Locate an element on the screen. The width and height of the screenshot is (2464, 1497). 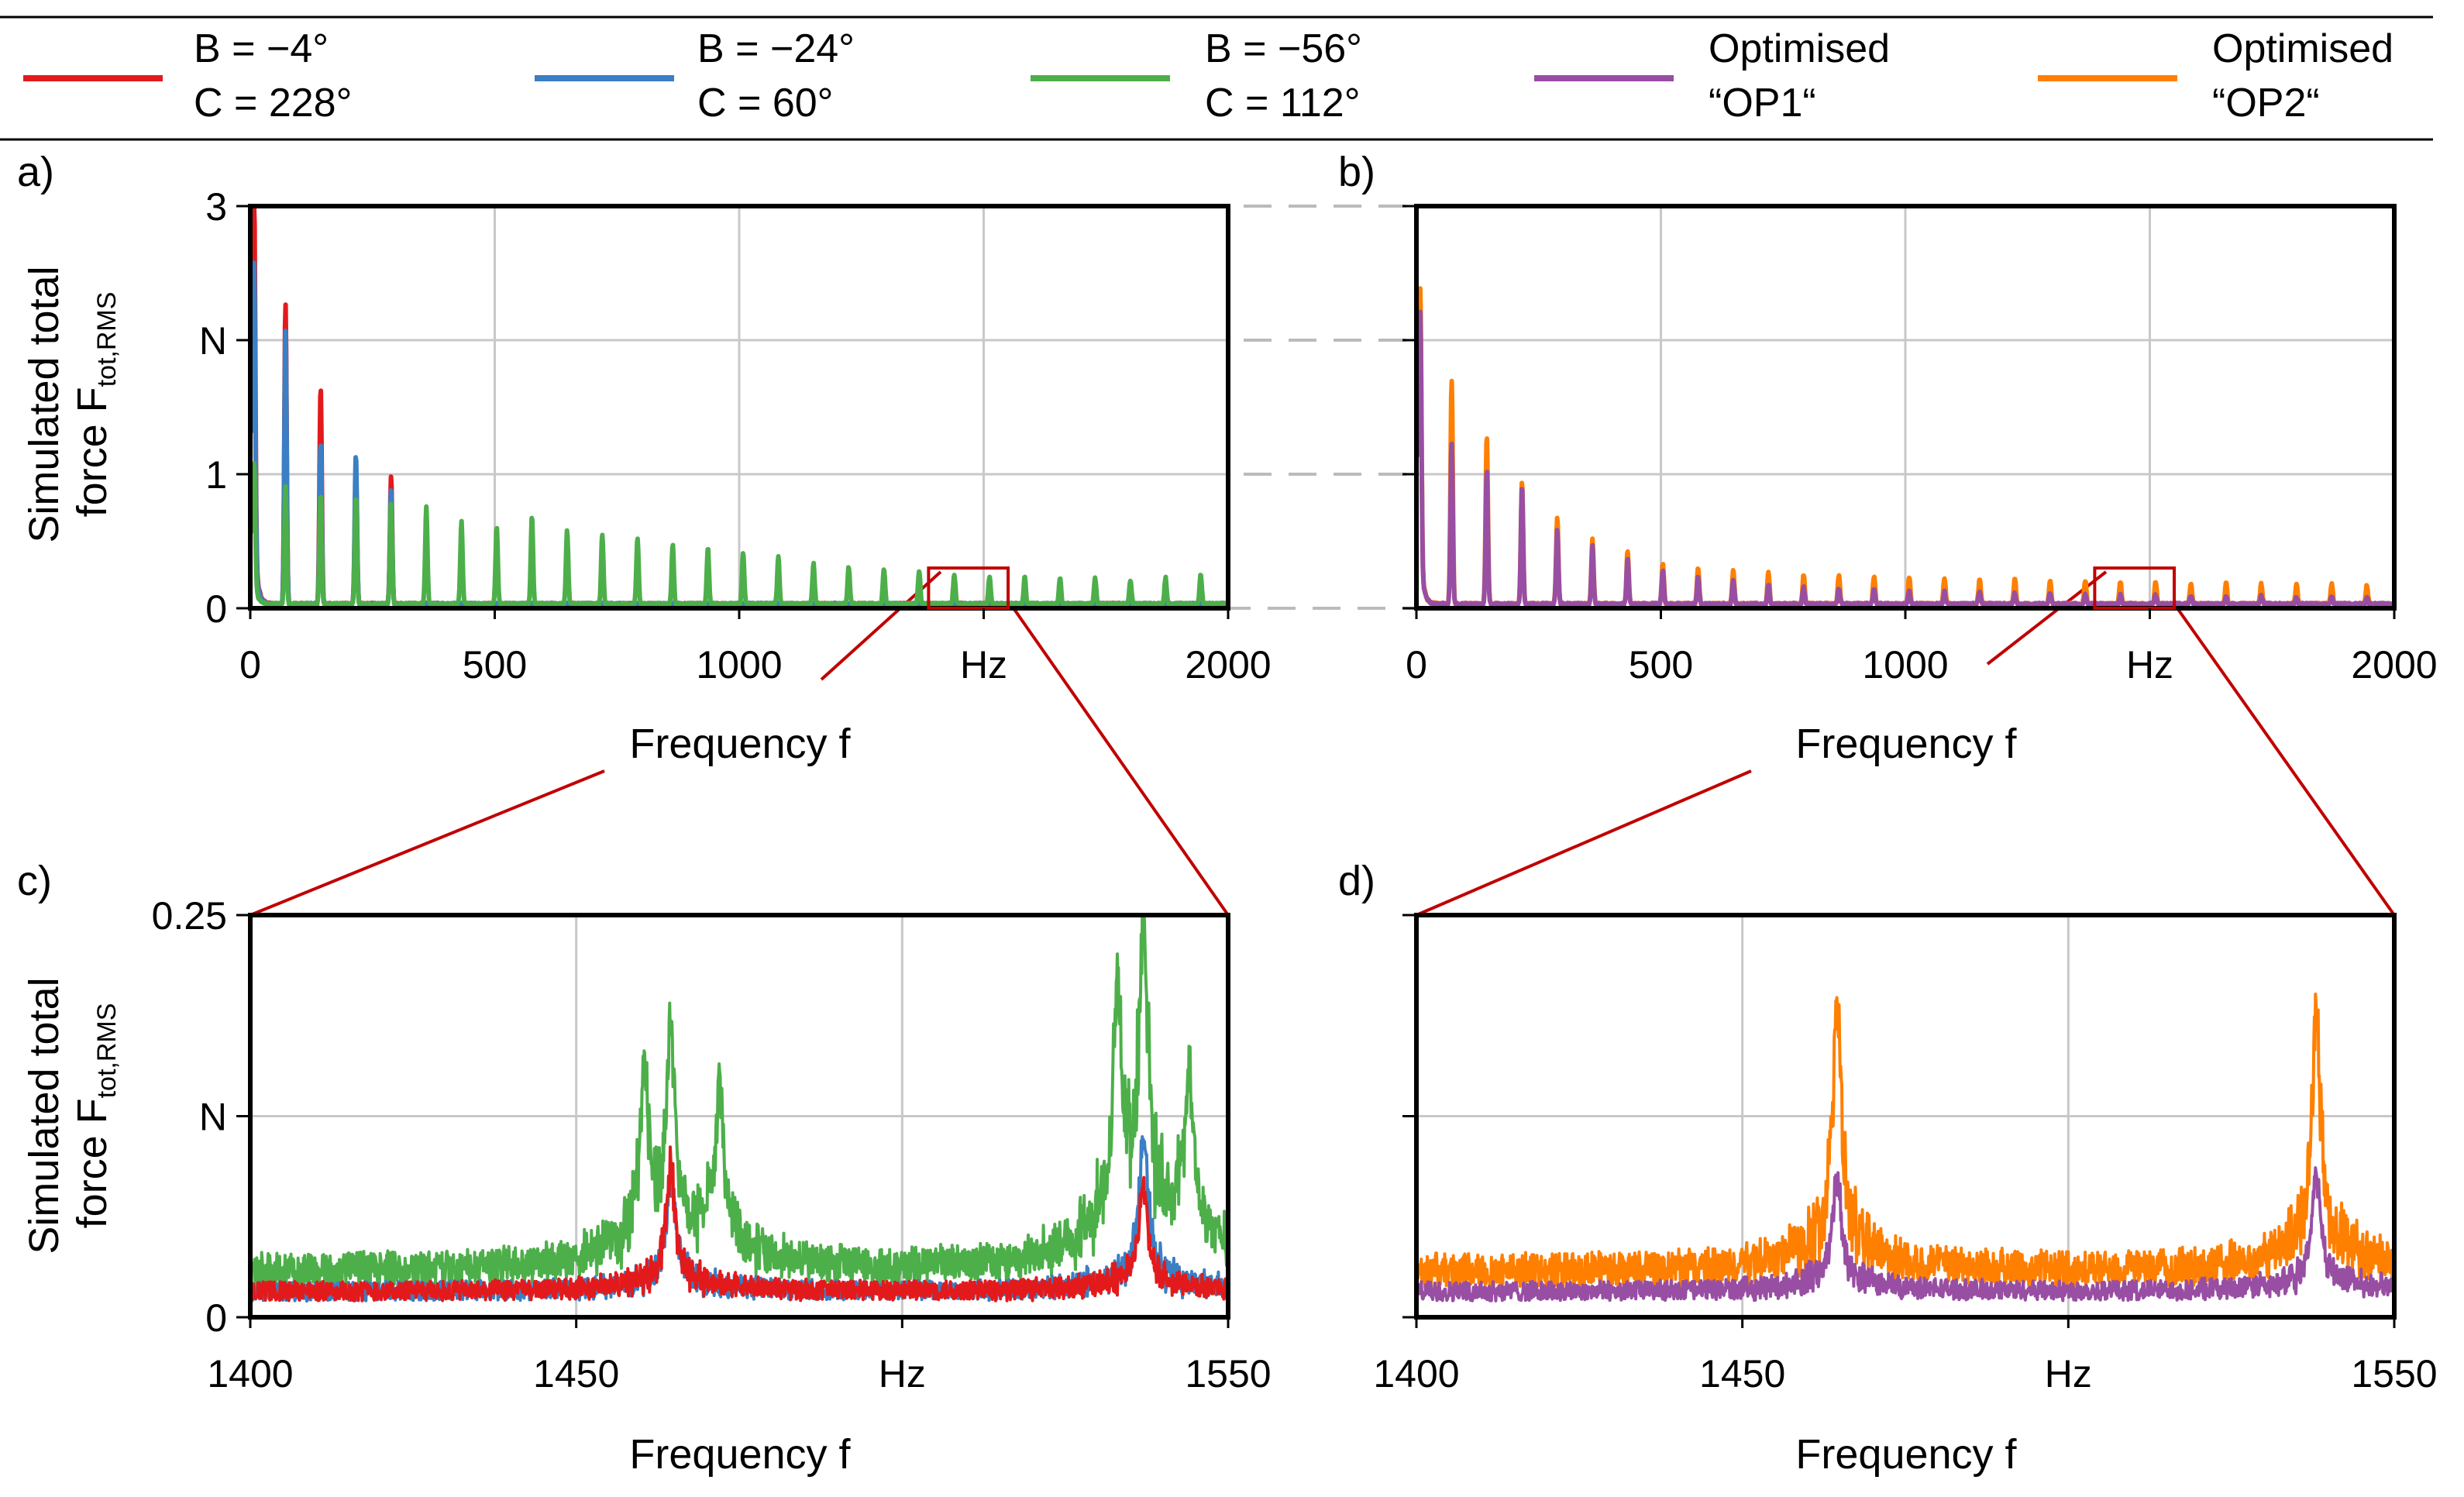
ylabel-c: Simulated total force Ftot,RMS is located at coordinates (71, 1115).